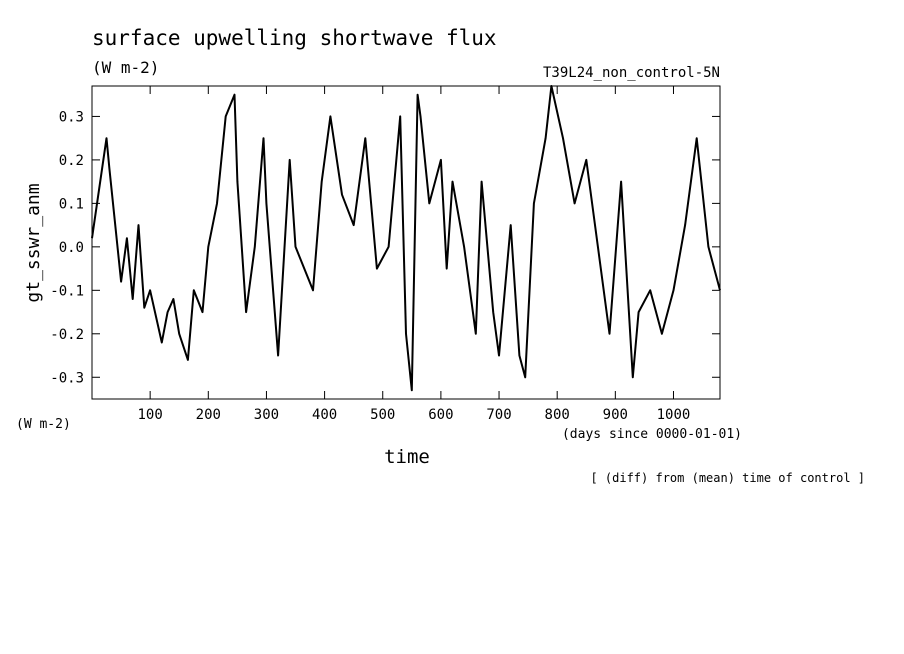 The height and width of the screenshot is (654, 904). What do you see at coordinates (557, 415) in the screenshot?
I see `x-tick-label: 800` at bounding box center [557, 415].